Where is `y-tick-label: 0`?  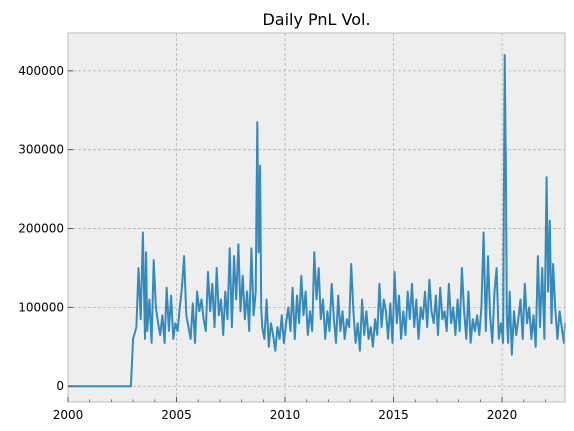
y-tick-label: 0 is located at coordinates (60, 386).